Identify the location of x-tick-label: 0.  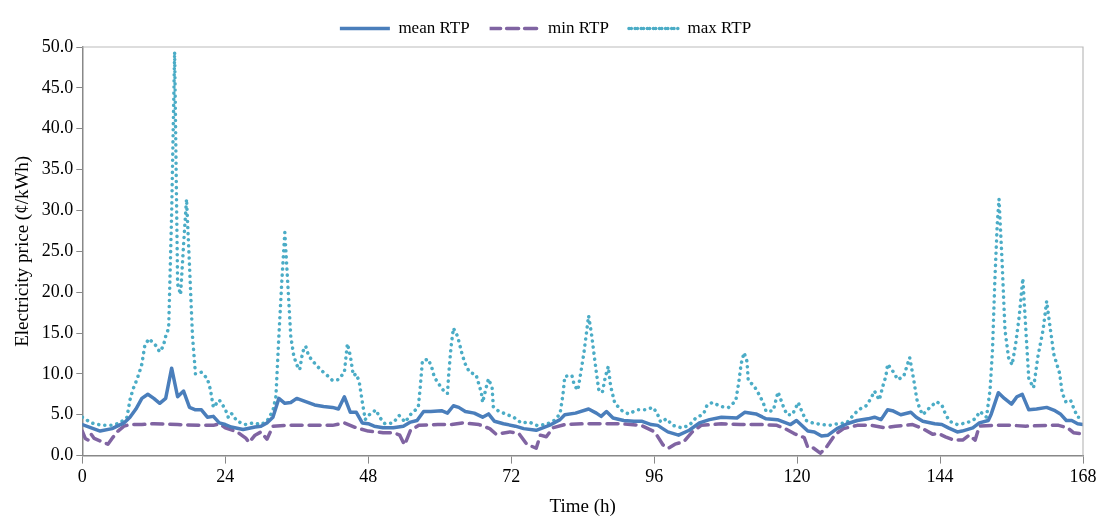
(82, 476).